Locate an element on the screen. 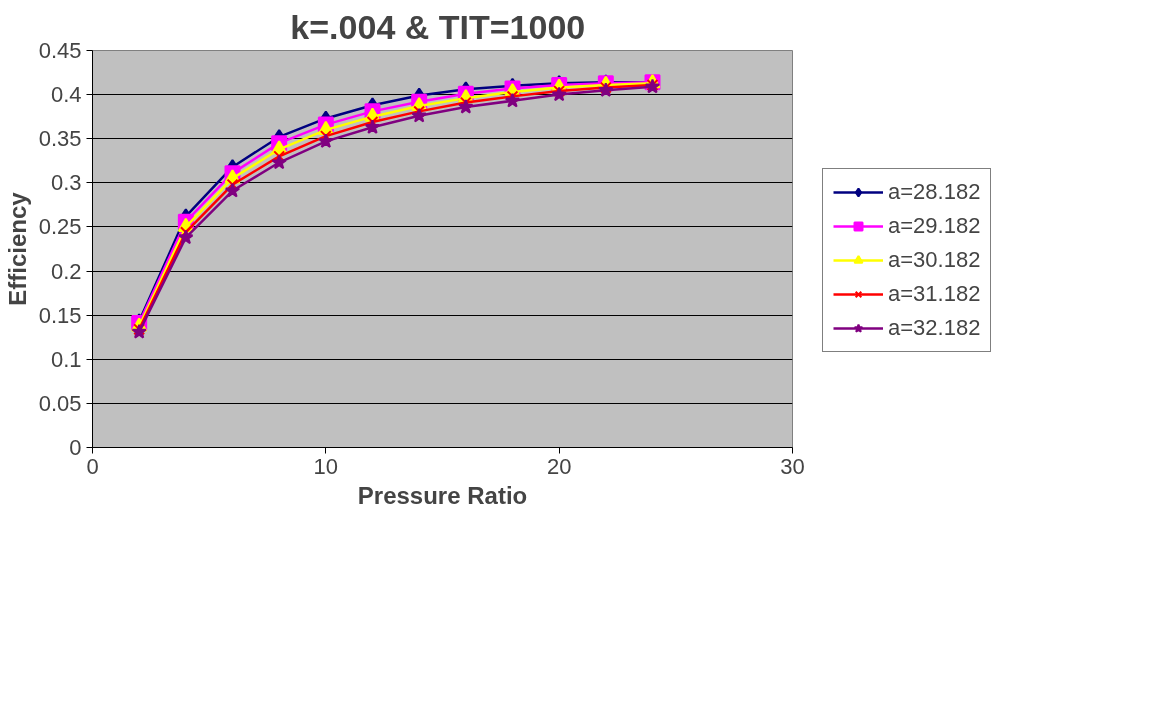 The image size is (1158, 706). legend-label: a=32.182 is located at coordinates (934, 328).